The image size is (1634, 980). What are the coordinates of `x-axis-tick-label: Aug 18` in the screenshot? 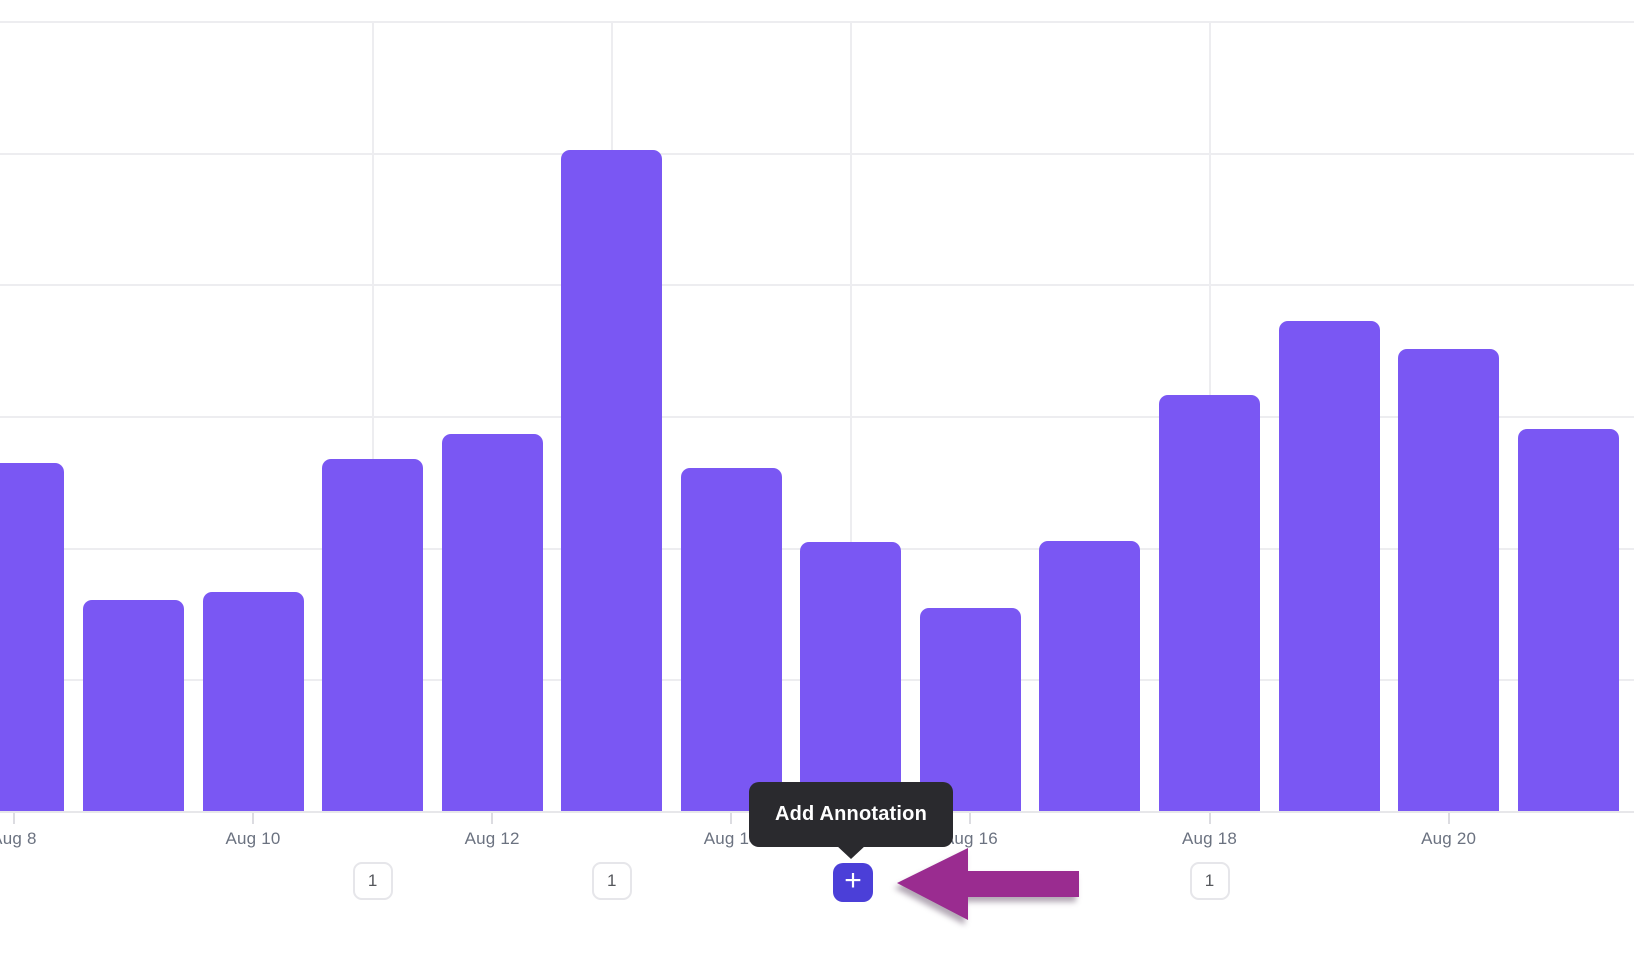 It's located at (1209, 838).